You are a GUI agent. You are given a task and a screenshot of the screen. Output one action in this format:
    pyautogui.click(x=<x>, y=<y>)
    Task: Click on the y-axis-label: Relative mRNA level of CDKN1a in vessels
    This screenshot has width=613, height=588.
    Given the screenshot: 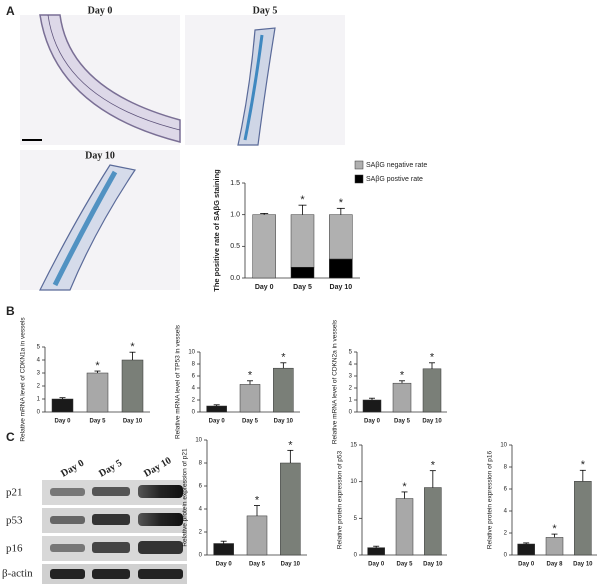 What is the action you would take?
    pyautogui.click(x=23, y=379)
    